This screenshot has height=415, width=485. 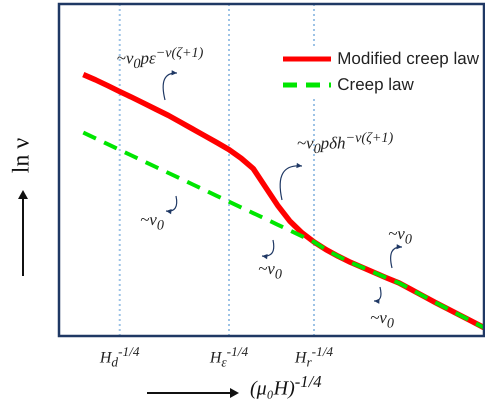 I want to click on x-axis-title: (μ₀H)$^{-1/4}$, so click(x=286, y=386).